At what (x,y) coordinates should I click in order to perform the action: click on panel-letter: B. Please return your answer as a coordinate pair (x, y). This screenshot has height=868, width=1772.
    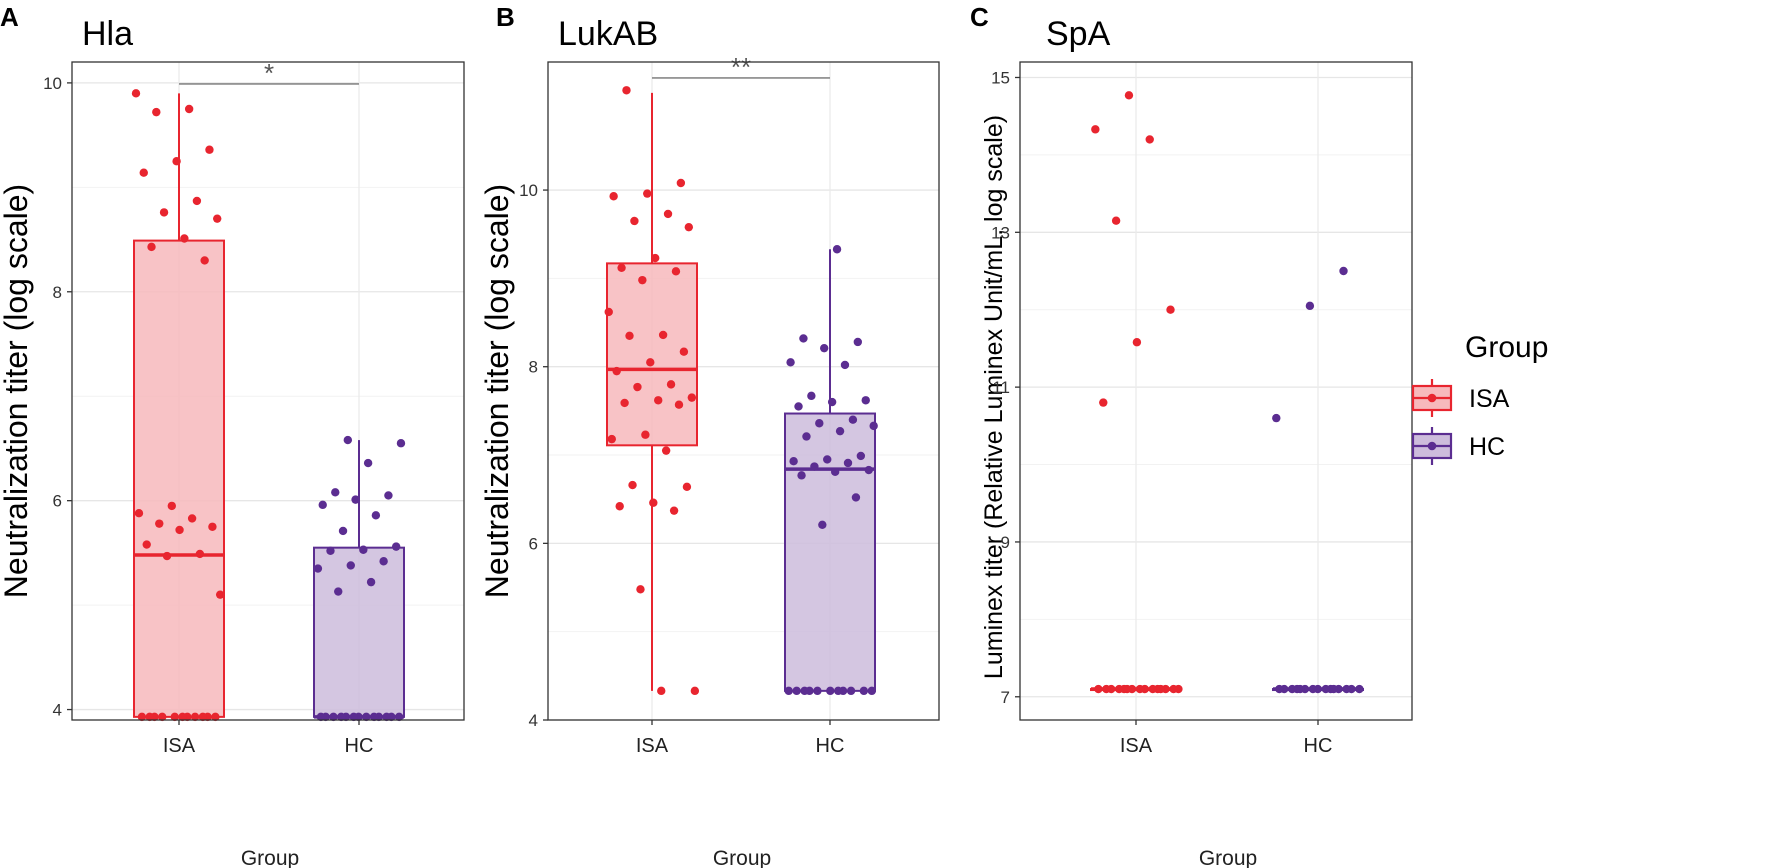
    Looking at the image, I should click on (505, 17).